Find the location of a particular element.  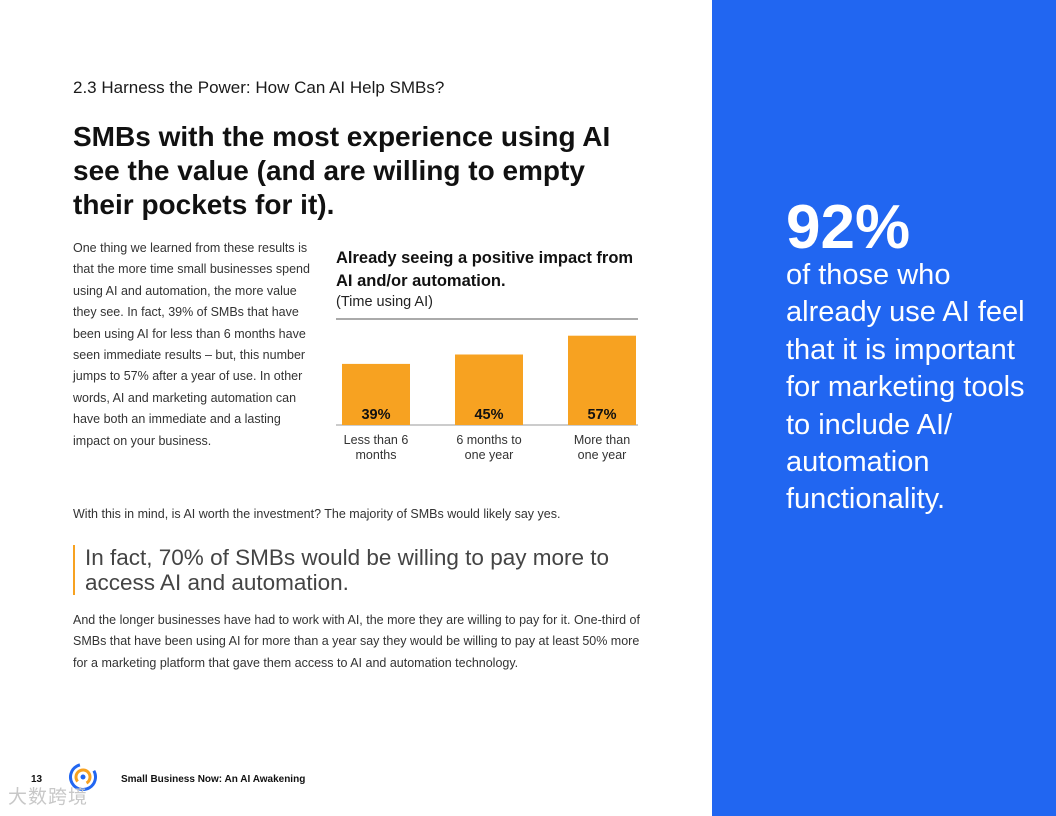

chart-category-label: More than is located at coordinates (602, 440).